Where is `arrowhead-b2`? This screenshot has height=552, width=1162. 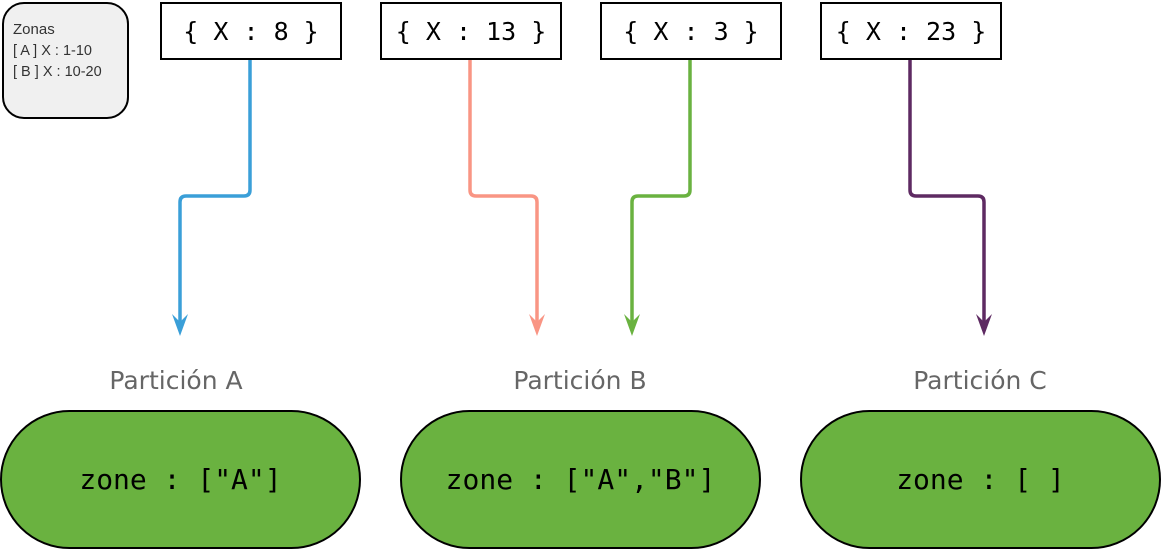 arrowhead-b2 is located at coordinates (632, 325).